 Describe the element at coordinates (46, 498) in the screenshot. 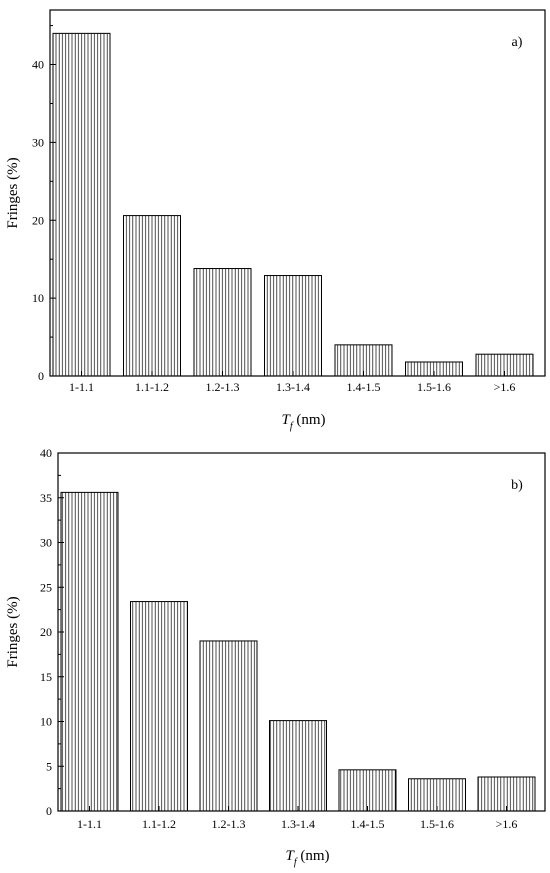

I see `y-tick-label: 35` at that location.